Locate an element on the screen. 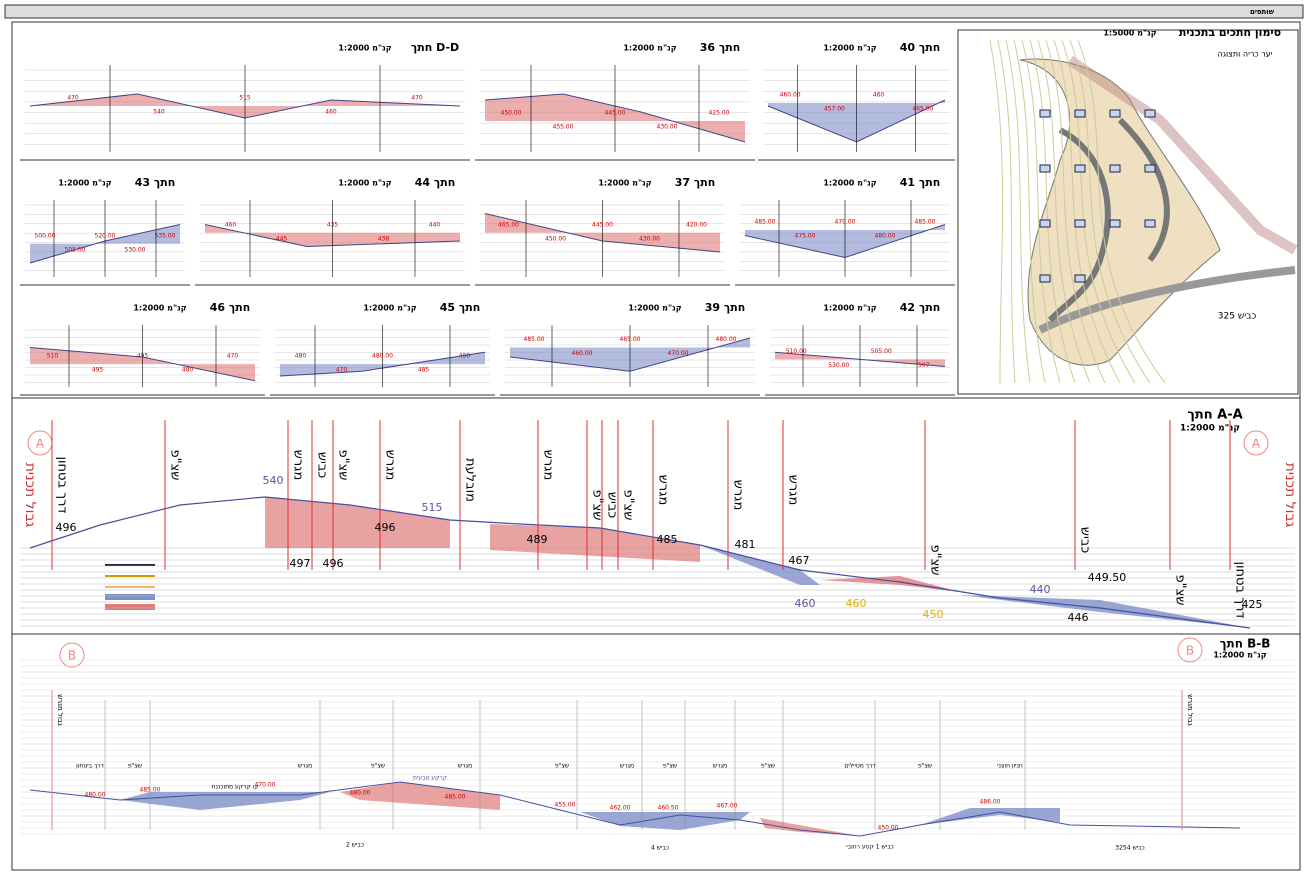 The height and width of the screenshot is (874, 1308). zone-label: חניון חוצני is located at coordinates (1010, 766).